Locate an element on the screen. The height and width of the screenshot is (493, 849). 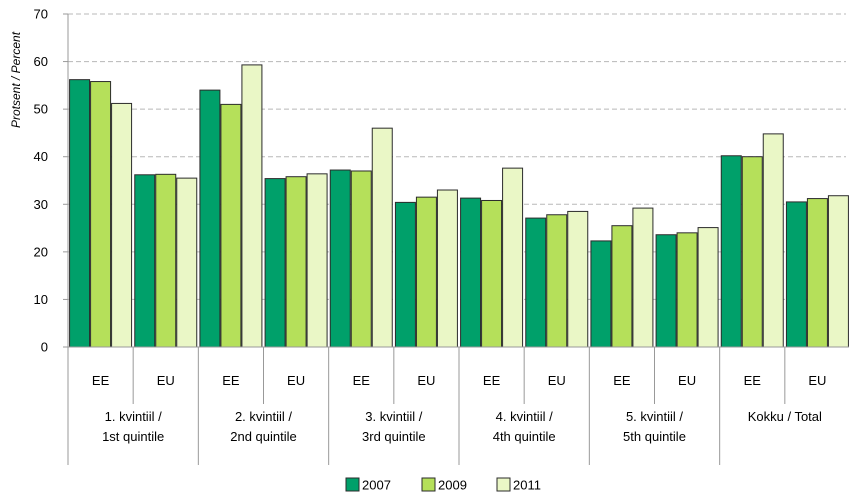
group-label-line2: 4th quintile is located at coordinates (524, 436).